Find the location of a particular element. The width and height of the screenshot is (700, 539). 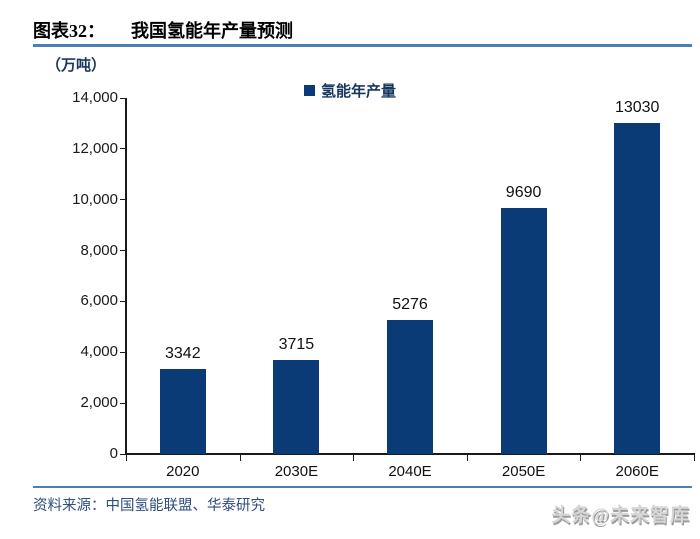

bar-value-label: 3342 is located at coordinates (183, 354).